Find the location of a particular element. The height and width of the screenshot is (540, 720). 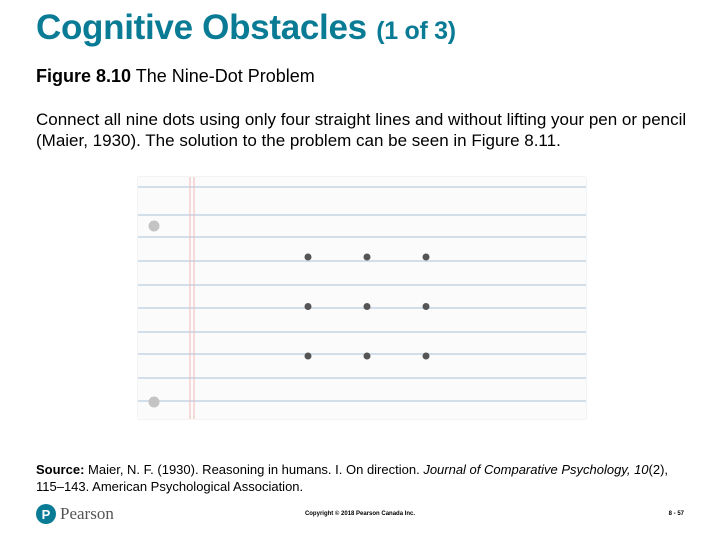

title-main: Cognitive Obstacles is located at coordinates (201, 27).